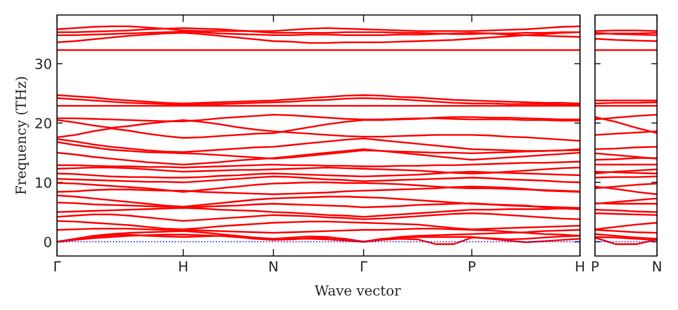 This screenshot has width=678, height=310. What do you see at coordinates (44, 182) in the screenshot?
I see `y-tick-label: 10` at bounding box center [44, 182].